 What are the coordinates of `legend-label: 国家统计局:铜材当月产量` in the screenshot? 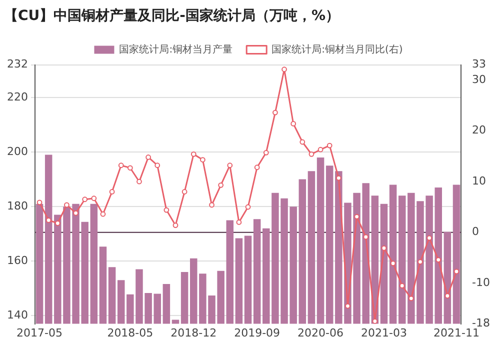 It's located at (176, 49).